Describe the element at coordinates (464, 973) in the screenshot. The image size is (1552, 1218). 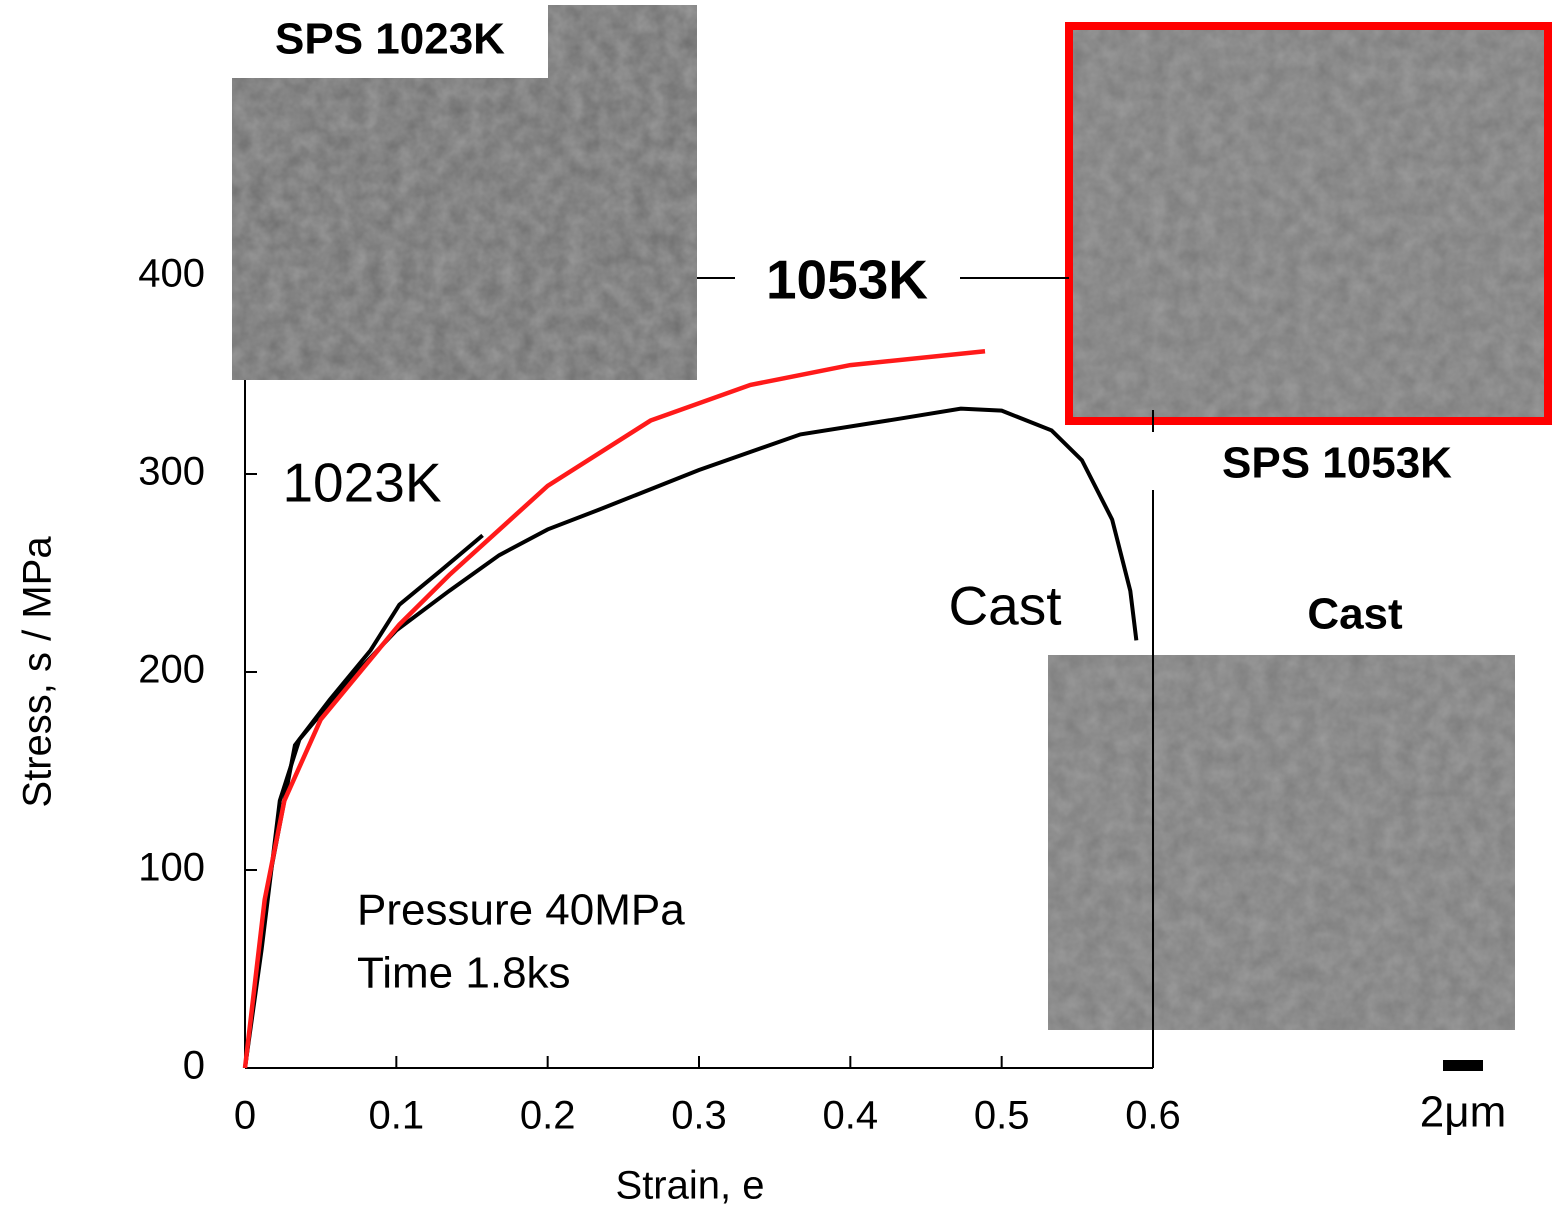
I see `annotation: Time 1.8ks` at that location.